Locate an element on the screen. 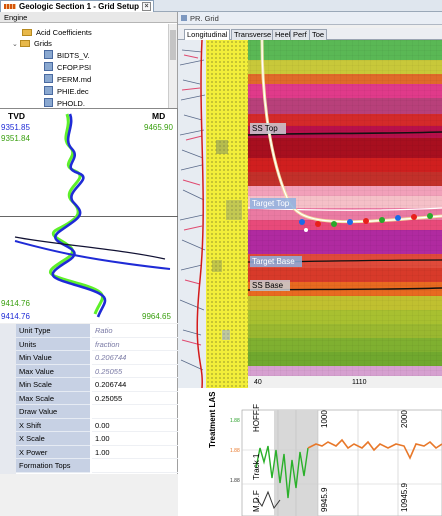  property-key: Draw Value is located at coordinates (53, 412).